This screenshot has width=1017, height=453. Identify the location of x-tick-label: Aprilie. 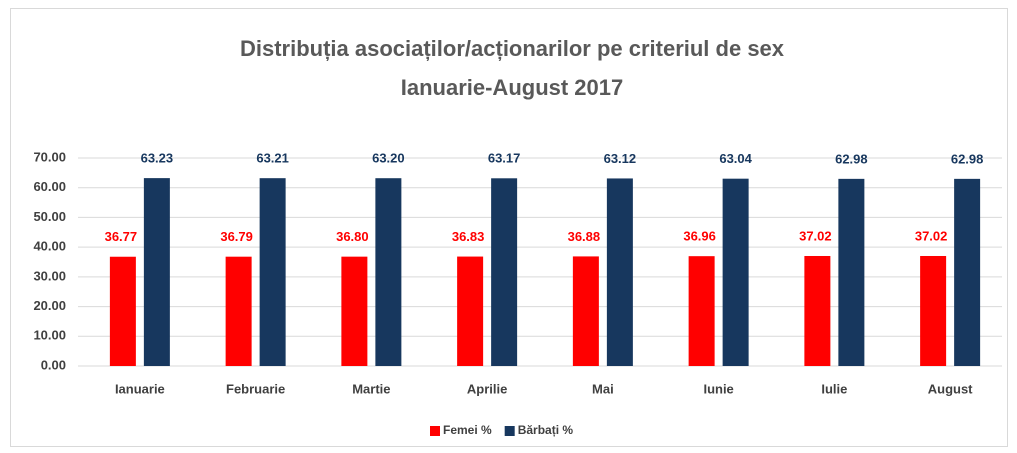
(487, 388).